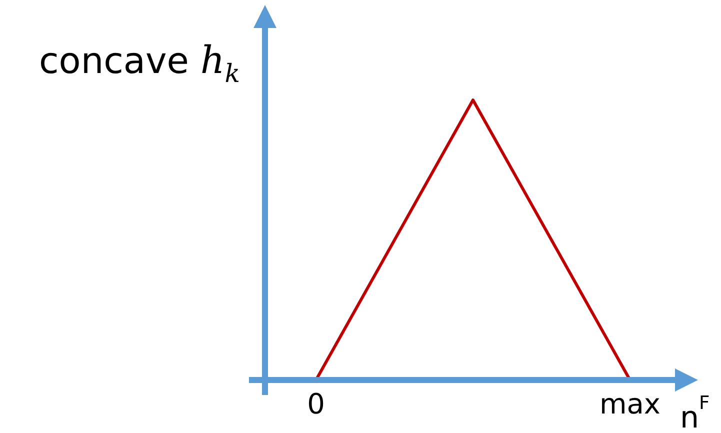  What do you see at coordinates (316, 404) in the screenshot?
I see `x-tick-label: 0` at bounding box center [316, 404].